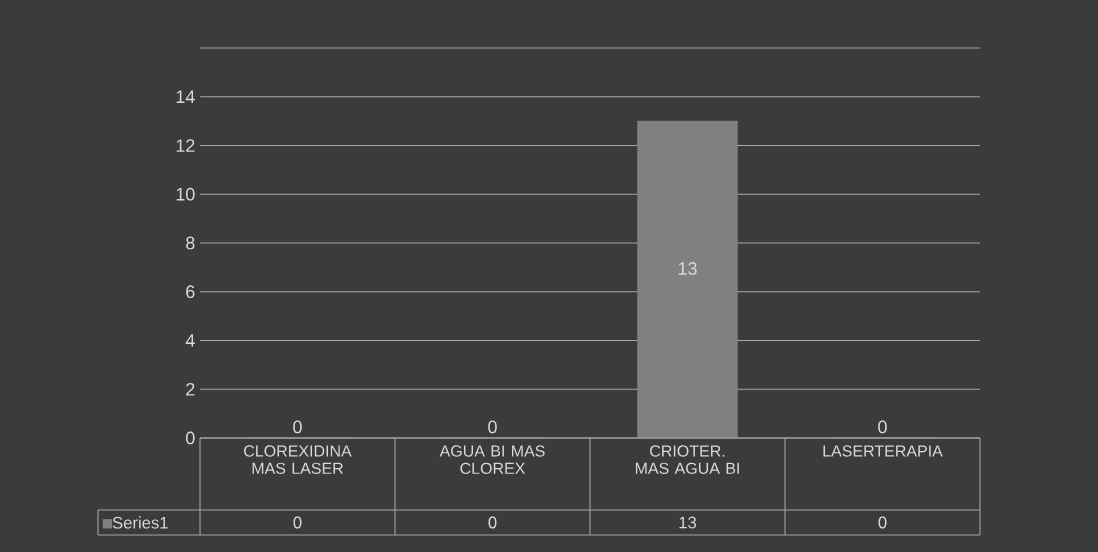 This screenshot has width=1098, height=552. What do you see at coordinates (190, 292) in the screenshot?
I see `y-tick-label: 6` at bounding box center [190, 292].